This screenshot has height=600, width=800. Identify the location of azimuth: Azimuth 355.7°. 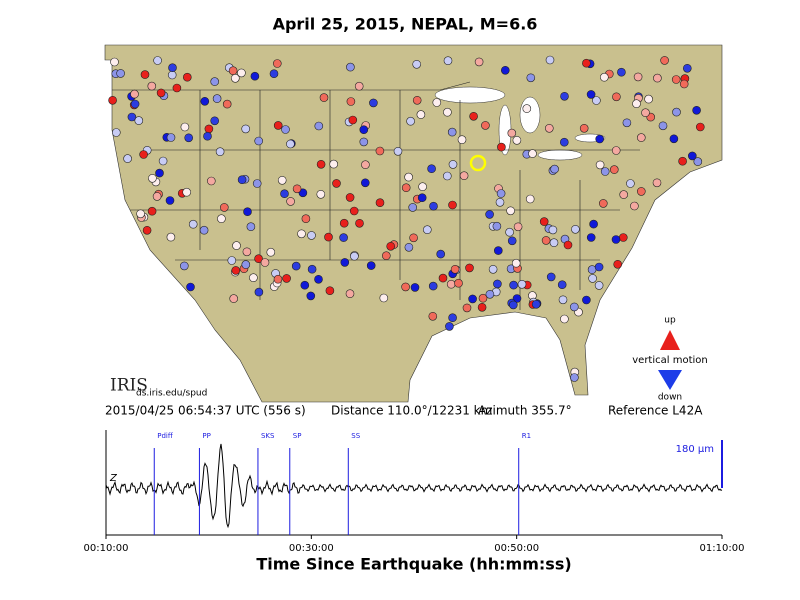
(525, 411).